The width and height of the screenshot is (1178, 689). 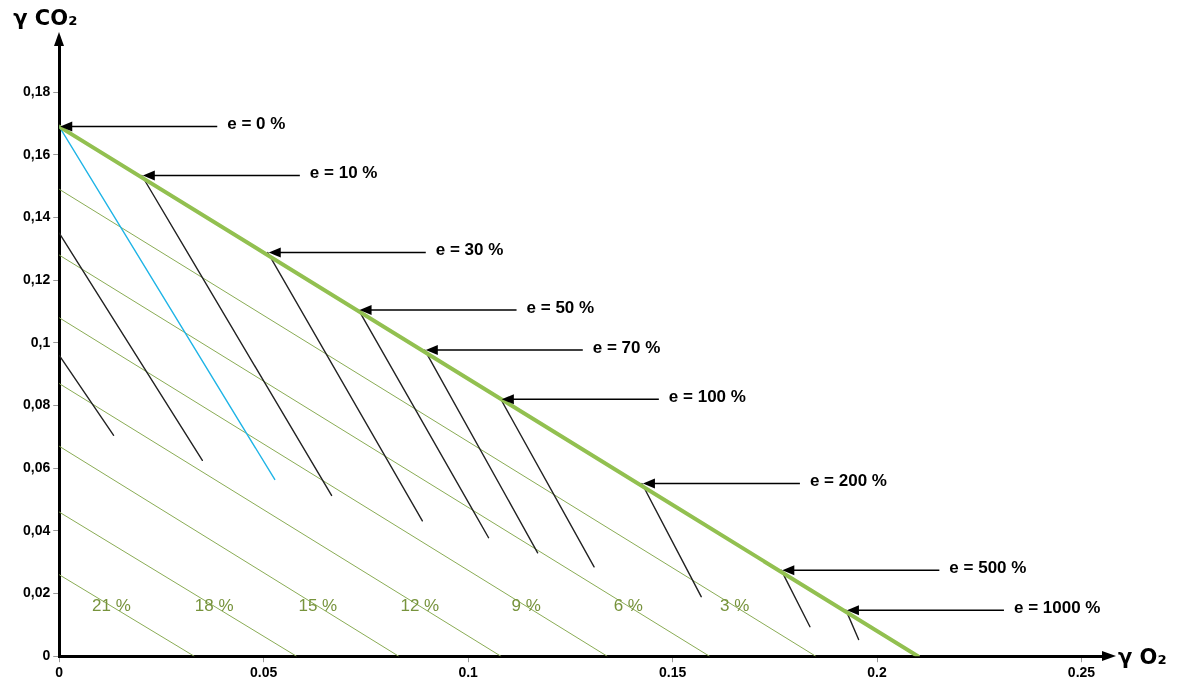 What do you see at coordinates (214, 605) in the screenshot?
I see `series-label: 18 %` at bounding box center [214, 605].